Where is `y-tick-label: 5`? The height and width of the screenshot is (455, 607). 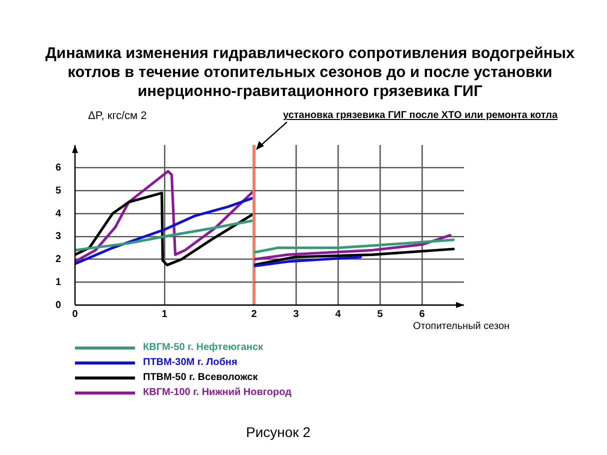 y-tick-label: 5 is located at coordinates (58, 190).